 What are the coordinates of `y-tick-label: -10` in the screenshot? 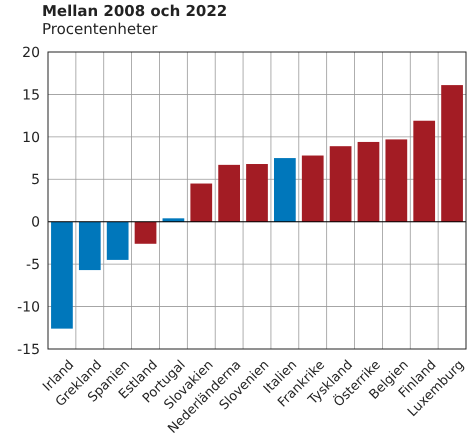 It's located at (28, 307).